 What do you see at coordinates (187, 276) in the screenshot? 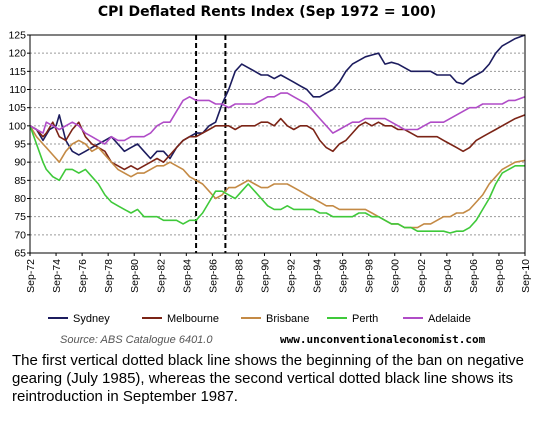
I see `x-tick-label: Sep-84` at bounding box center [187, 276].